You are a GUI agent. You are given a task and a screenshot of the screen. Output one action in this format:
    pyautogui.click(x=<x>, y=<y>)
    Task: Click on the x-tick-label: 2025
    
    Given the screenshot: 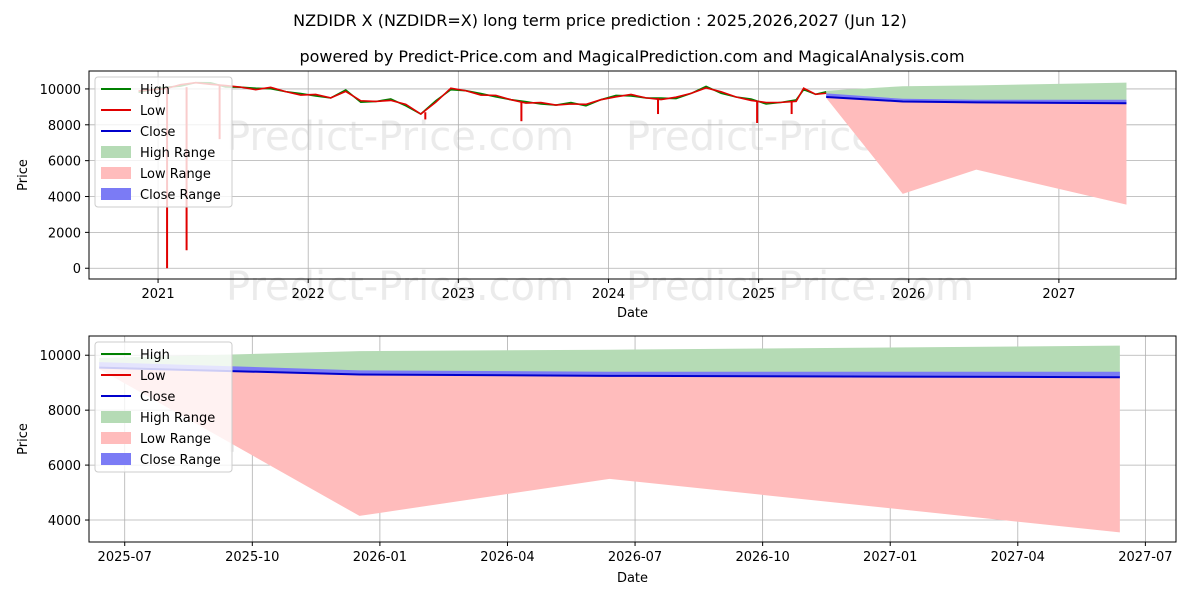 What is the action you would take?
    pyautogui.click(x=758, y=294)
    